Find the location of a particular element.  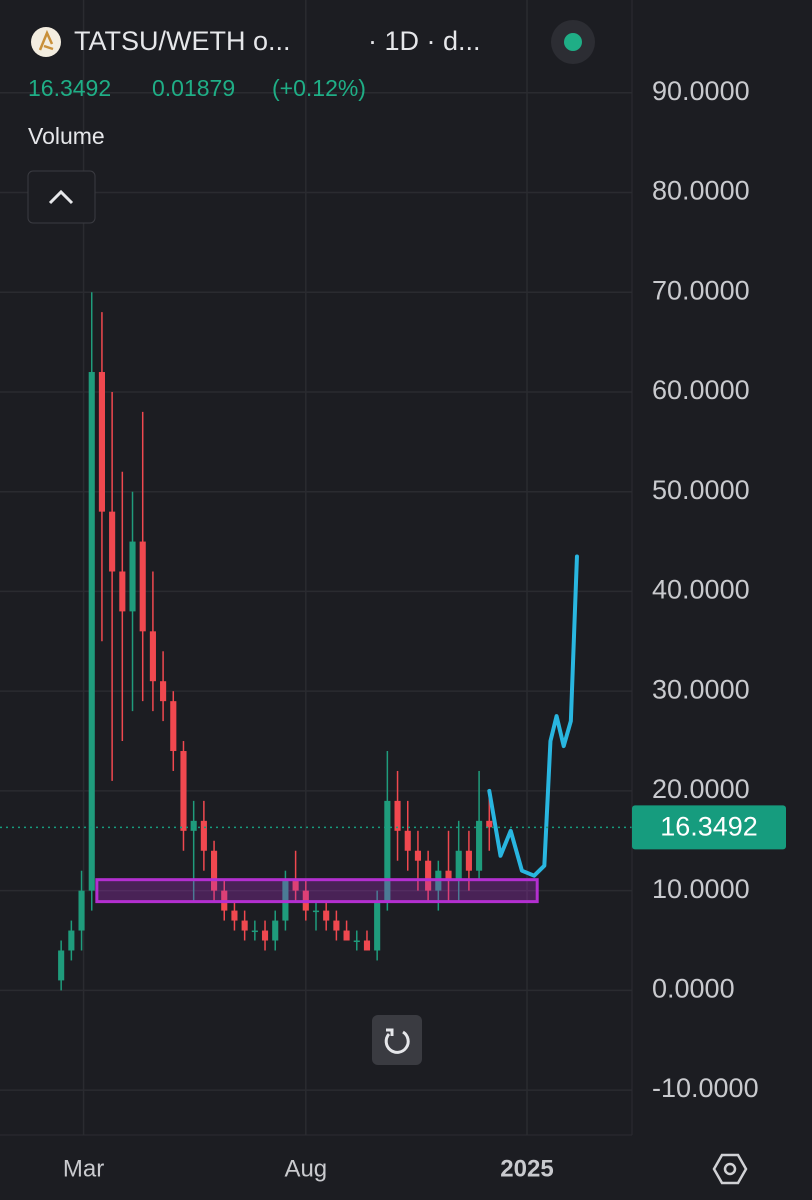

collapse-button is located at coordinates (61, 197).